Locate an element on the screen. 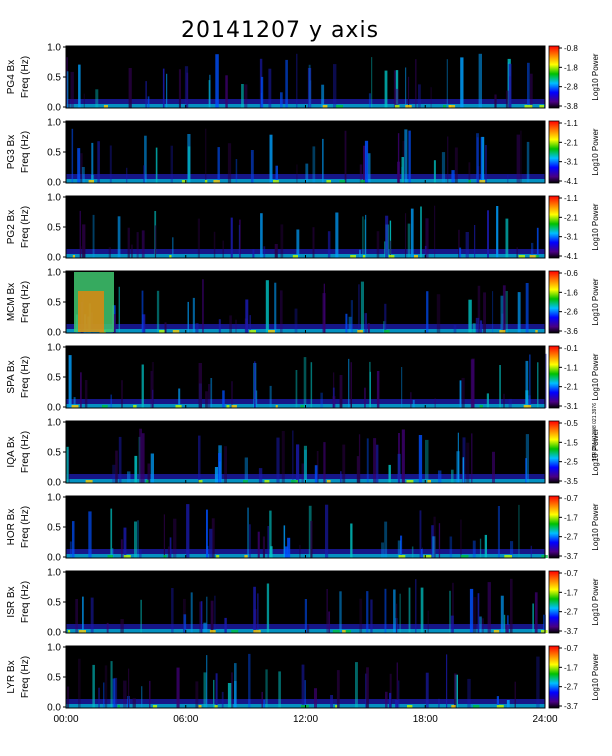 This screenshot has width=612, height=756. y-tick-label: 1.0 is located at coordinates (54, 423).